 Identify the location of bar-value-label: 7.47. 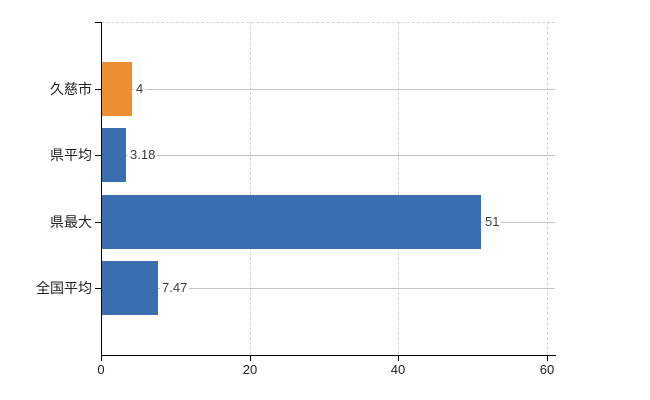
(175, 288).